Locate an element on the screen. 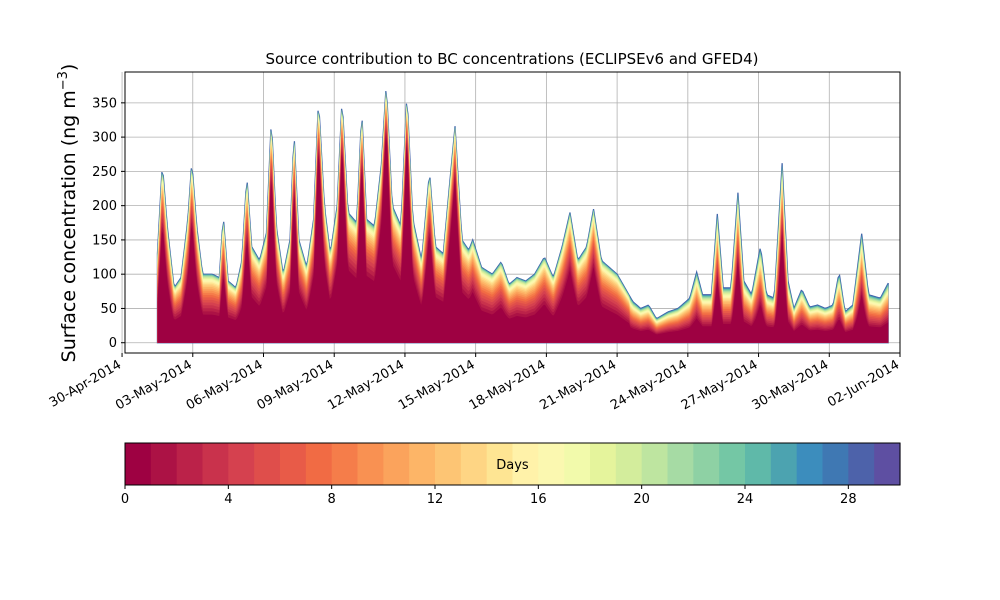 This screenshot has height=600, width=1000. y-tick-label: 50 is located at coordinates (108, 309).